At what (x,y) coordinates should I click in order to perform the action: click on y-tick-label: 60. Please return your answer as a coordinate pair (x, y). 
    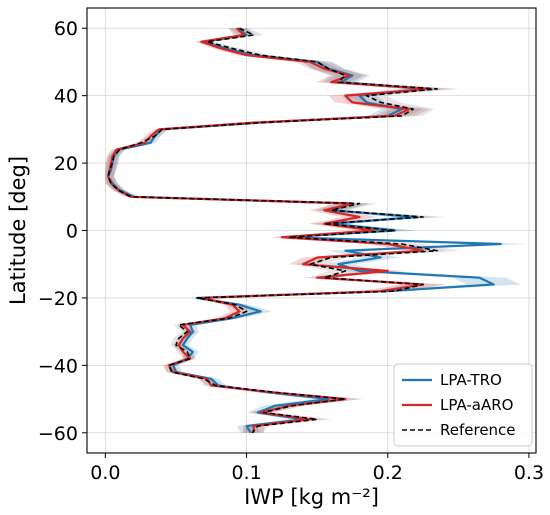
    Looking at the image, I should click on (66, 29).